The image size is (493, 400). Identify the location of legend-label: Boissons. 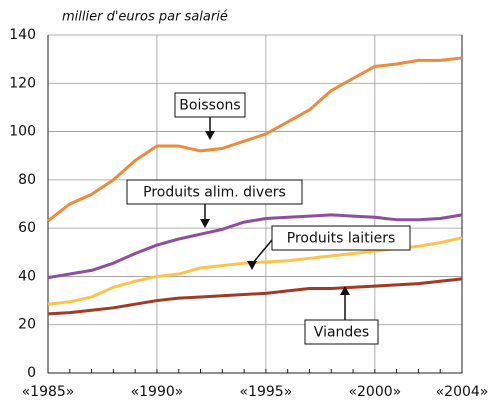
(209, 106).